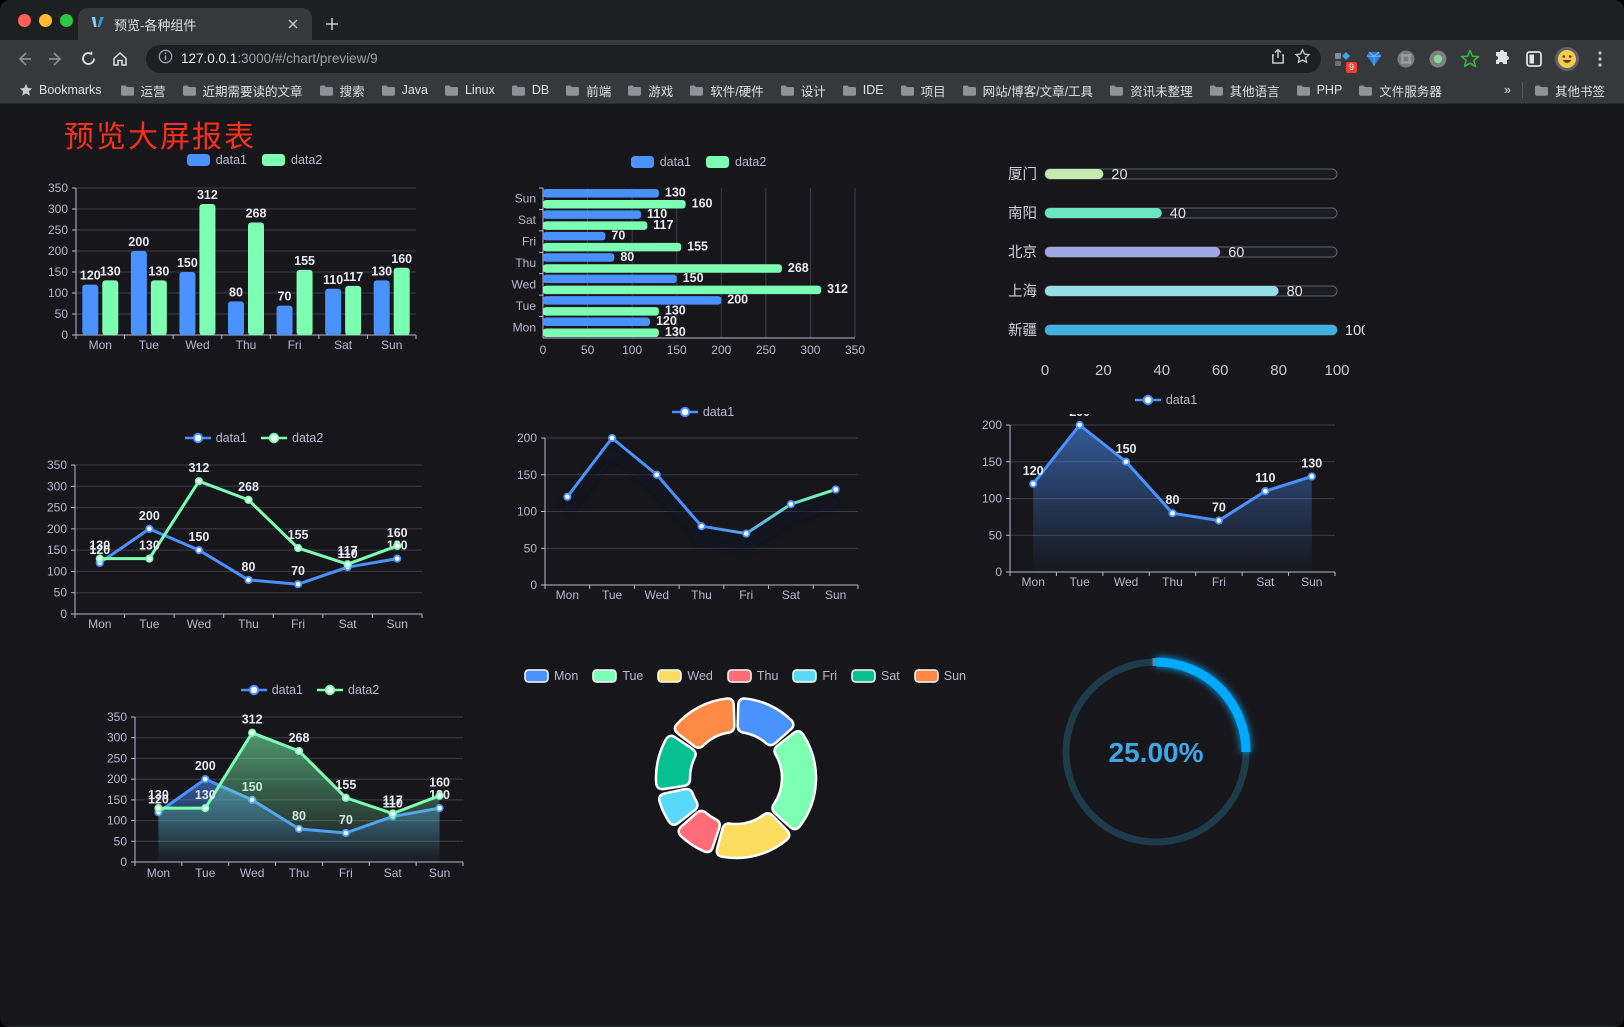 The image size is (1624, 1027). I want to click on legend-item-Sun: Sun, so click(940, 676).